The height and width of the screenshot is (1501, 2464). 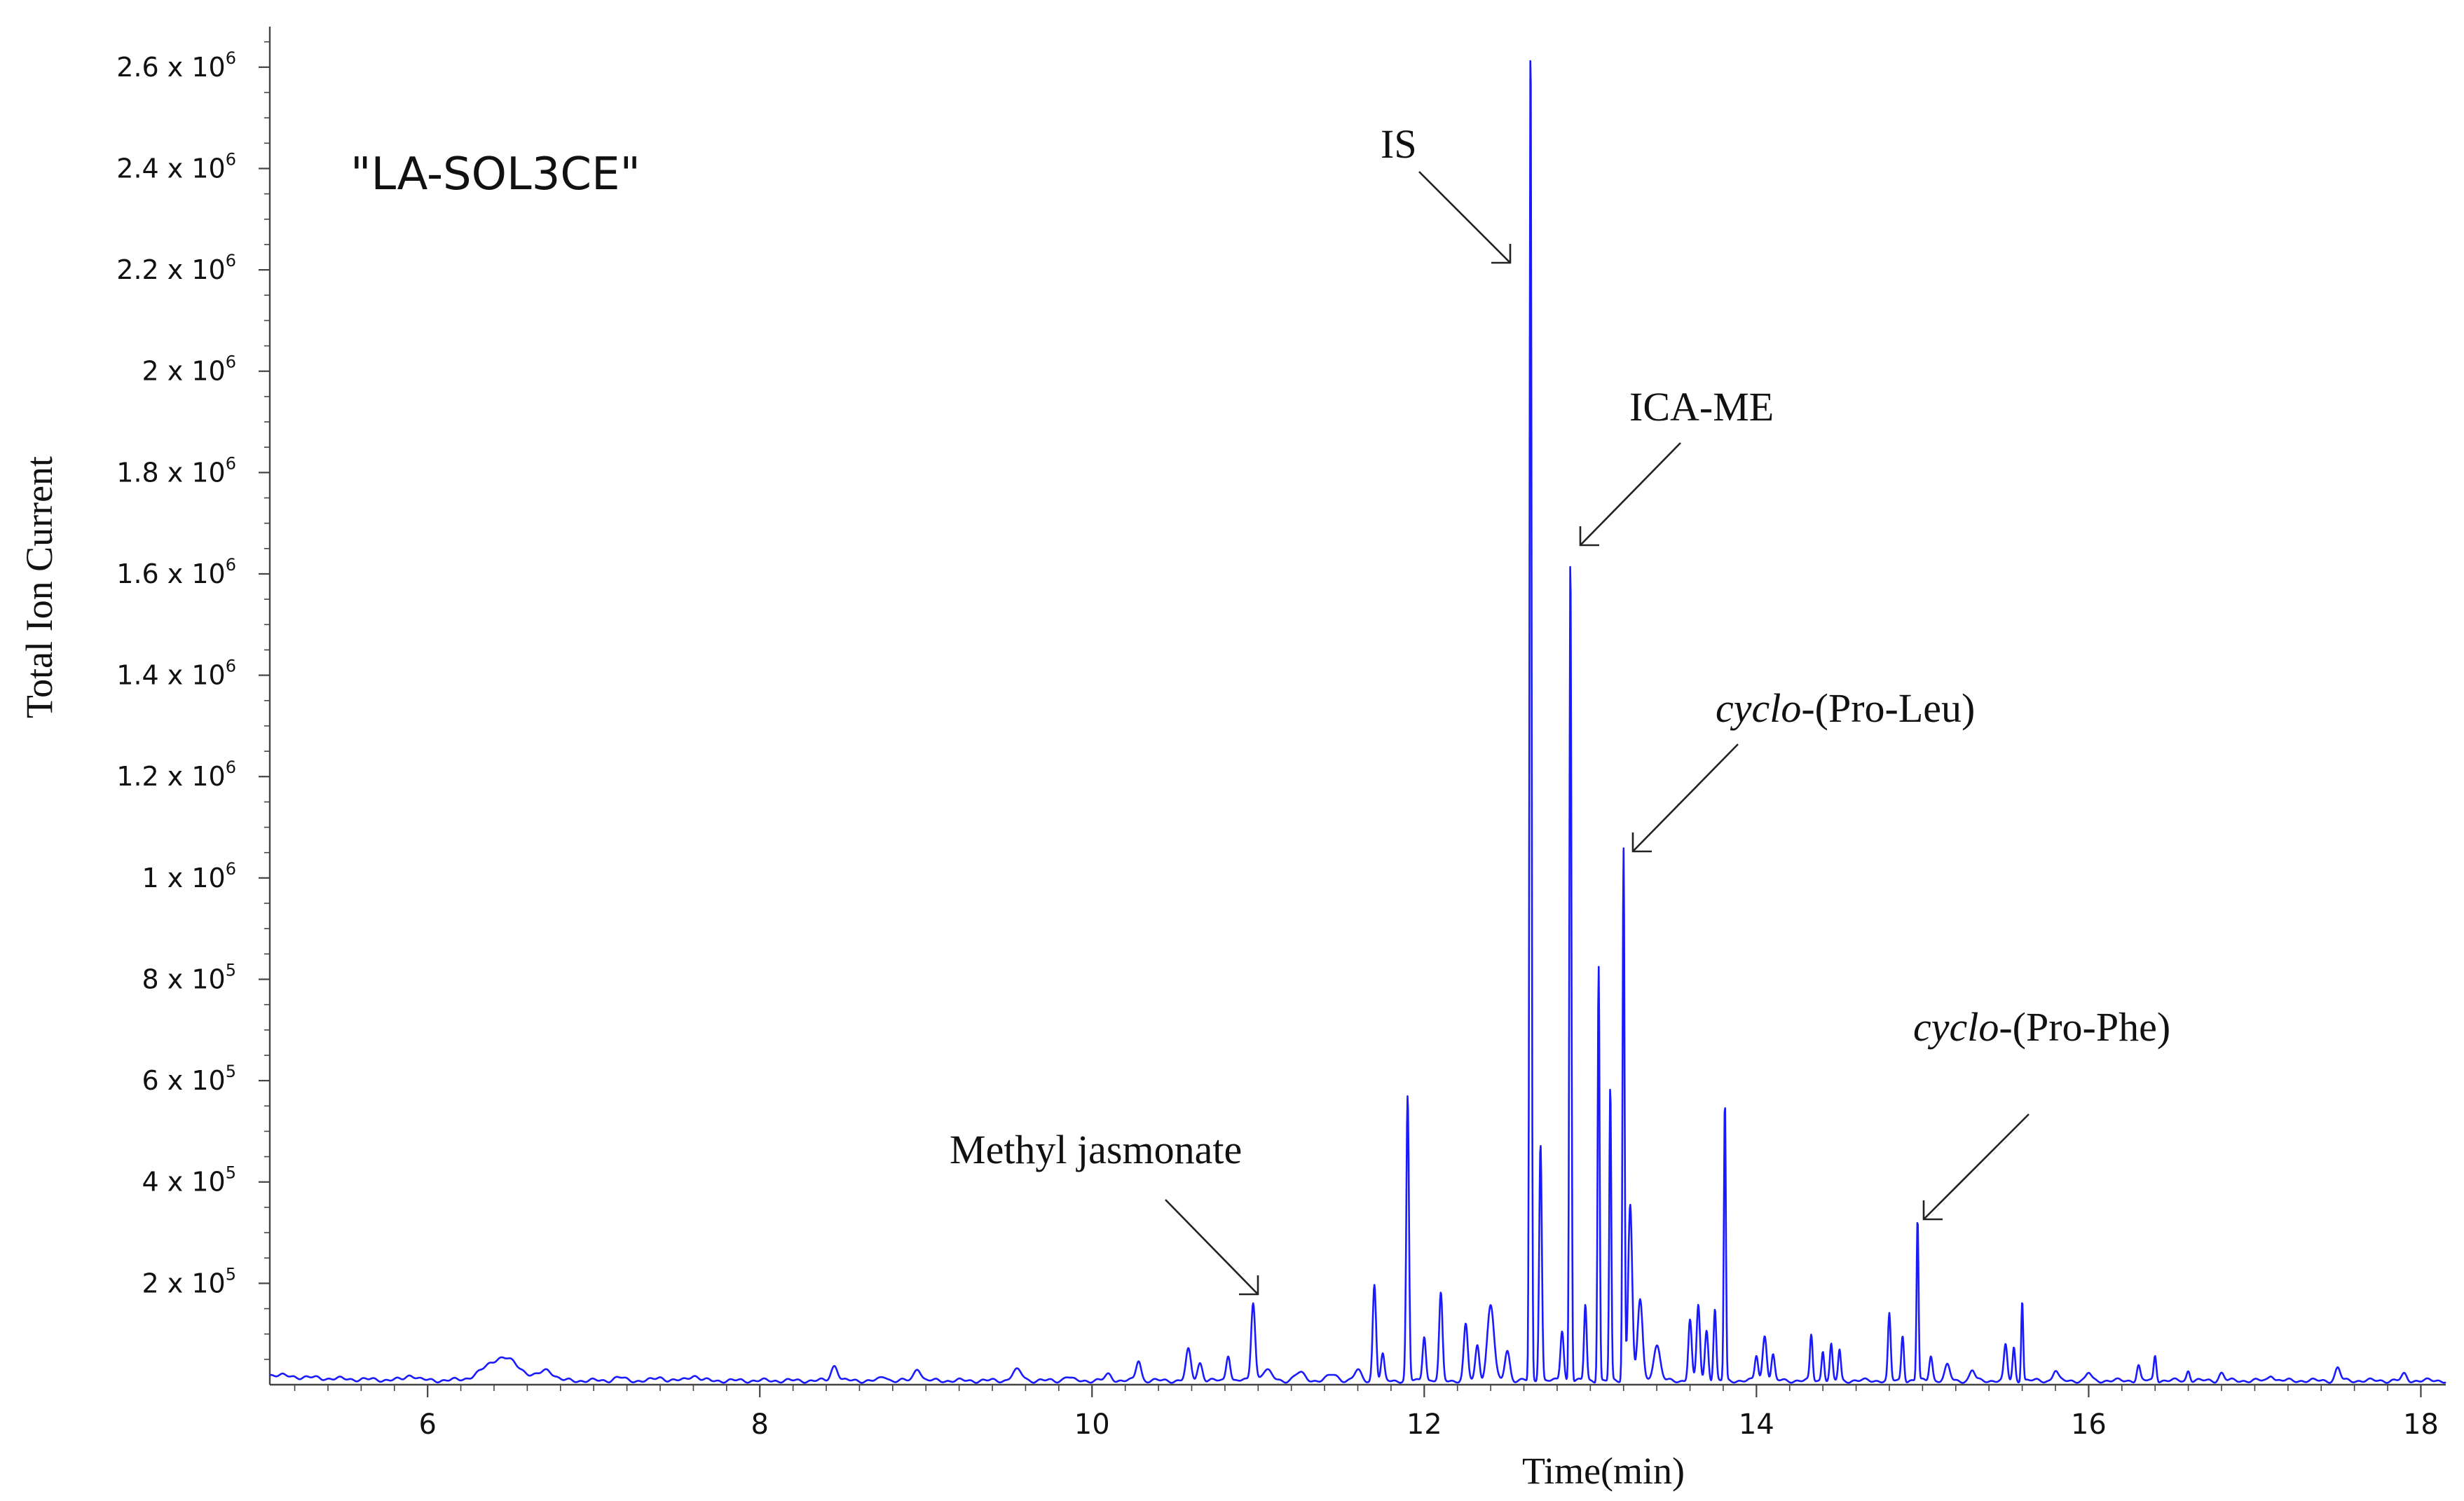 I want to click on y-tick-label-mantissa: 2.6 x 10, so click(x=170, y=67).